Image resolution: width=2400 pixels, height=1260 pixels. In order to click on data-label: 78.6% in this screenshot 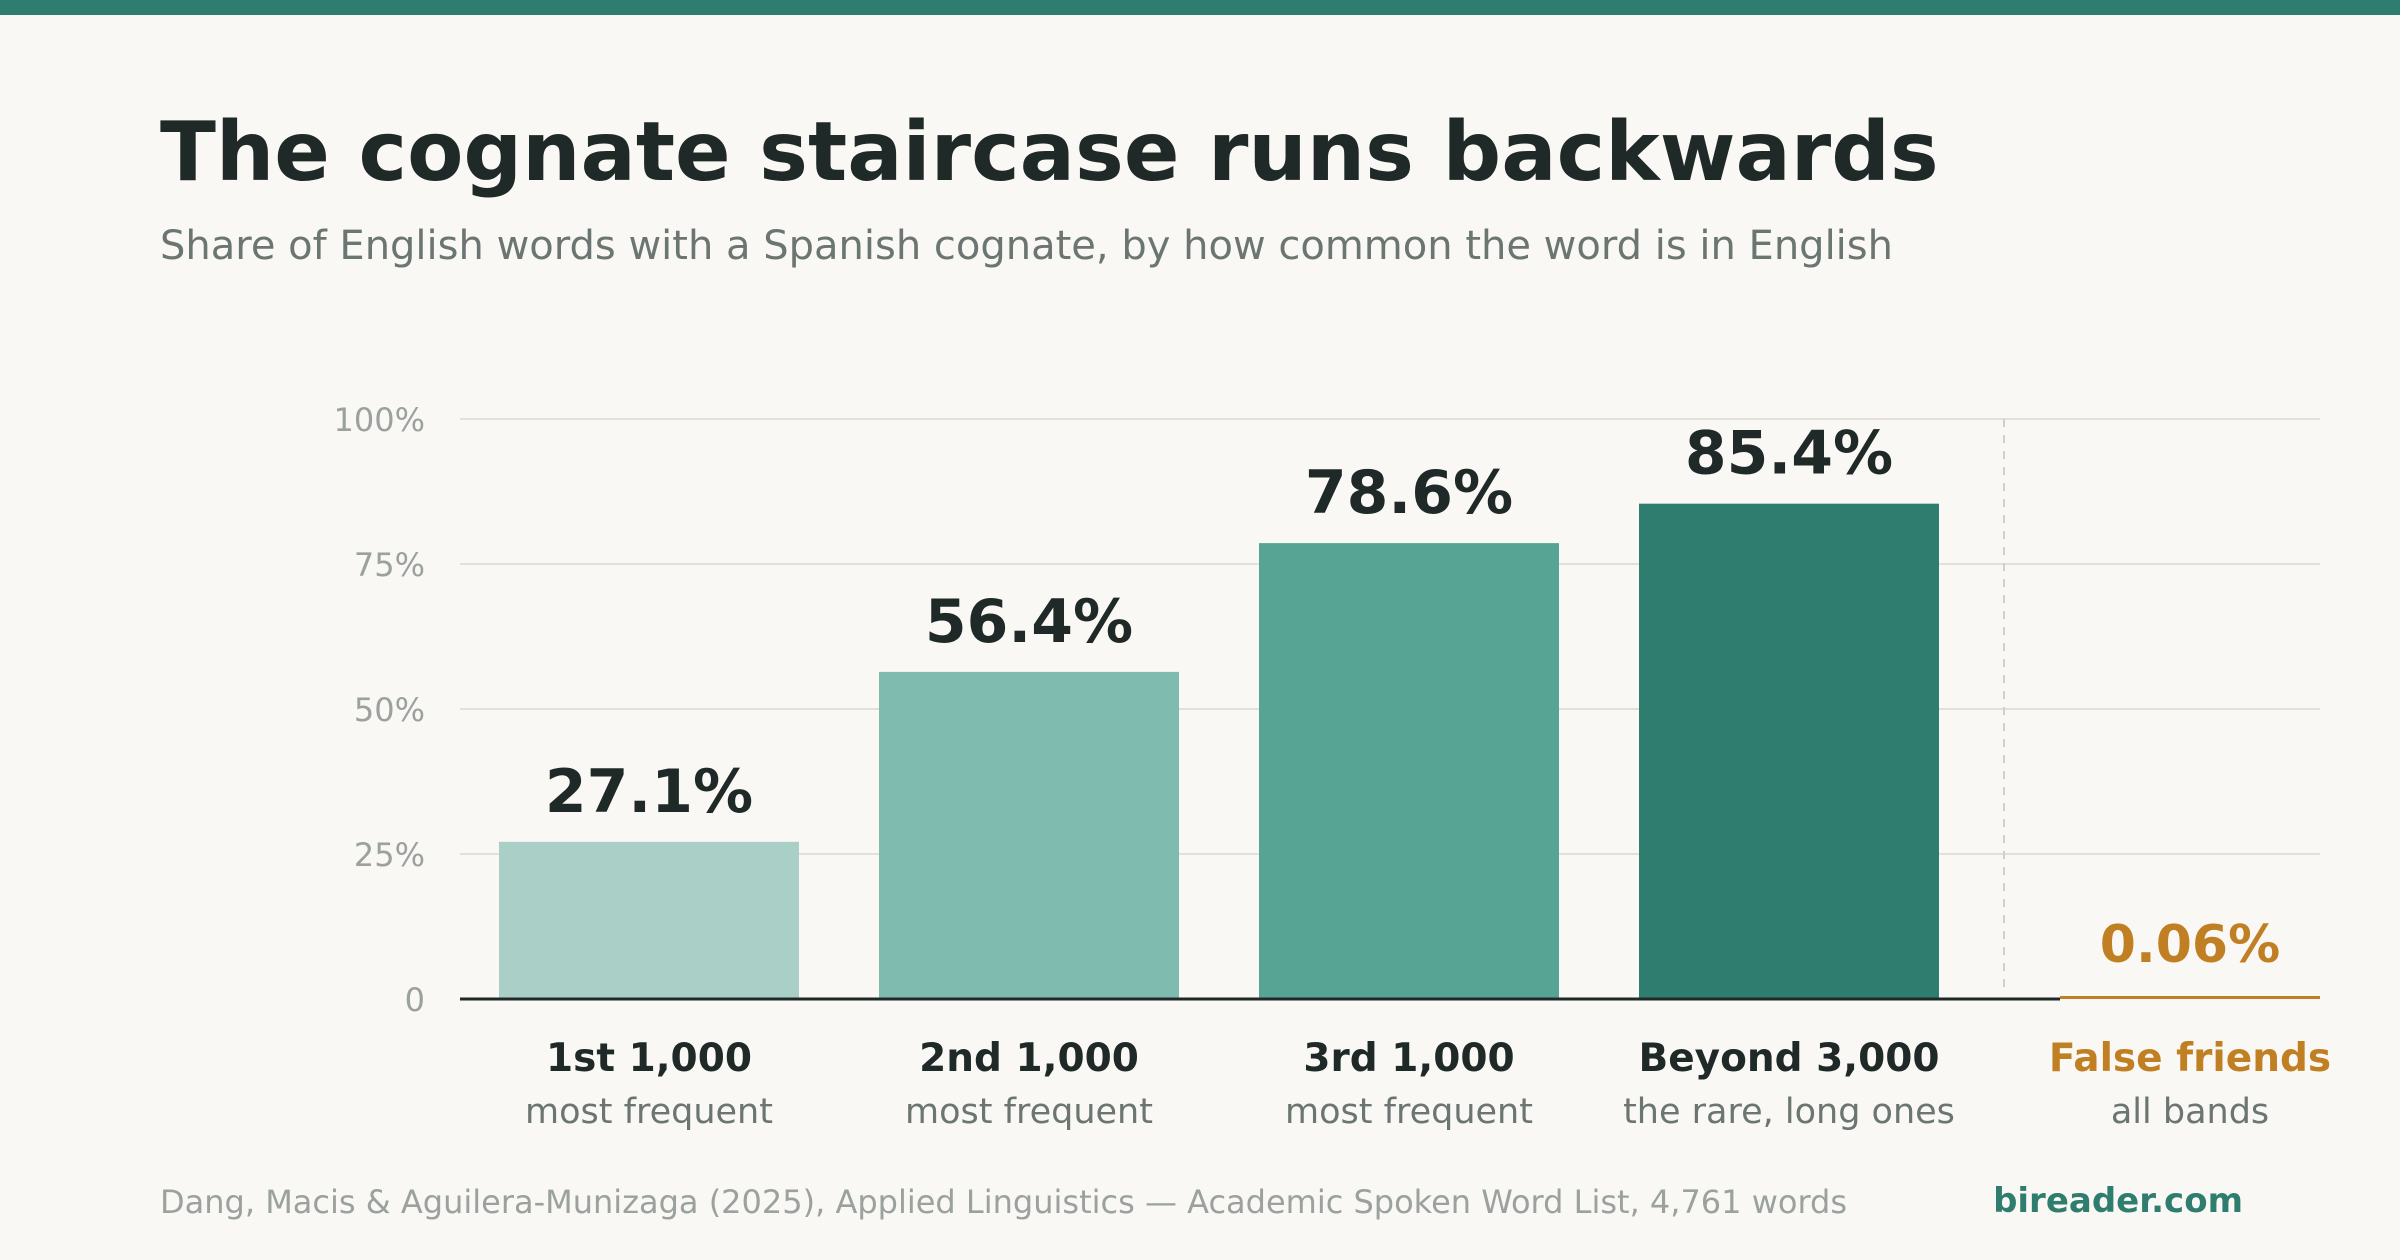, I will do `click(1409, 493)`.